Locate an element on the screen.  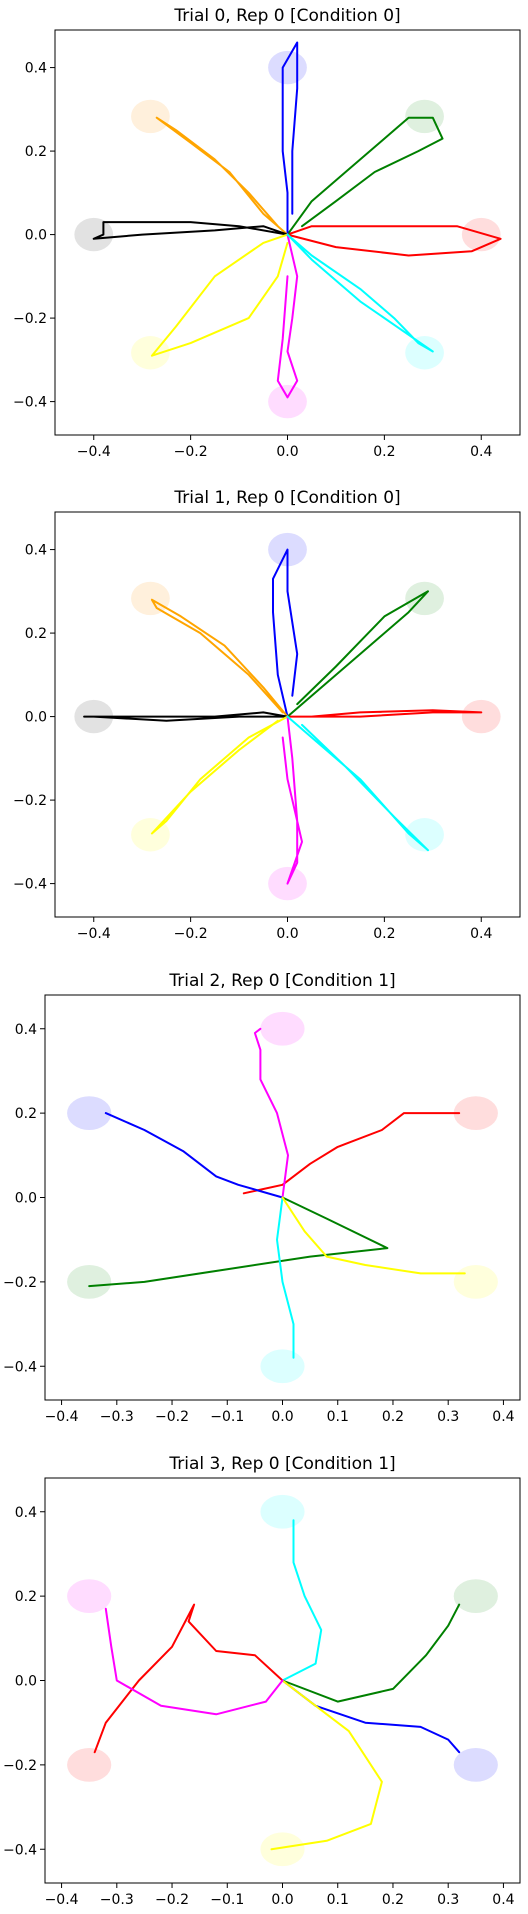
chart-title: Trial 2, Rep 0 [Condition 1] is located at coordinates (281, 981).